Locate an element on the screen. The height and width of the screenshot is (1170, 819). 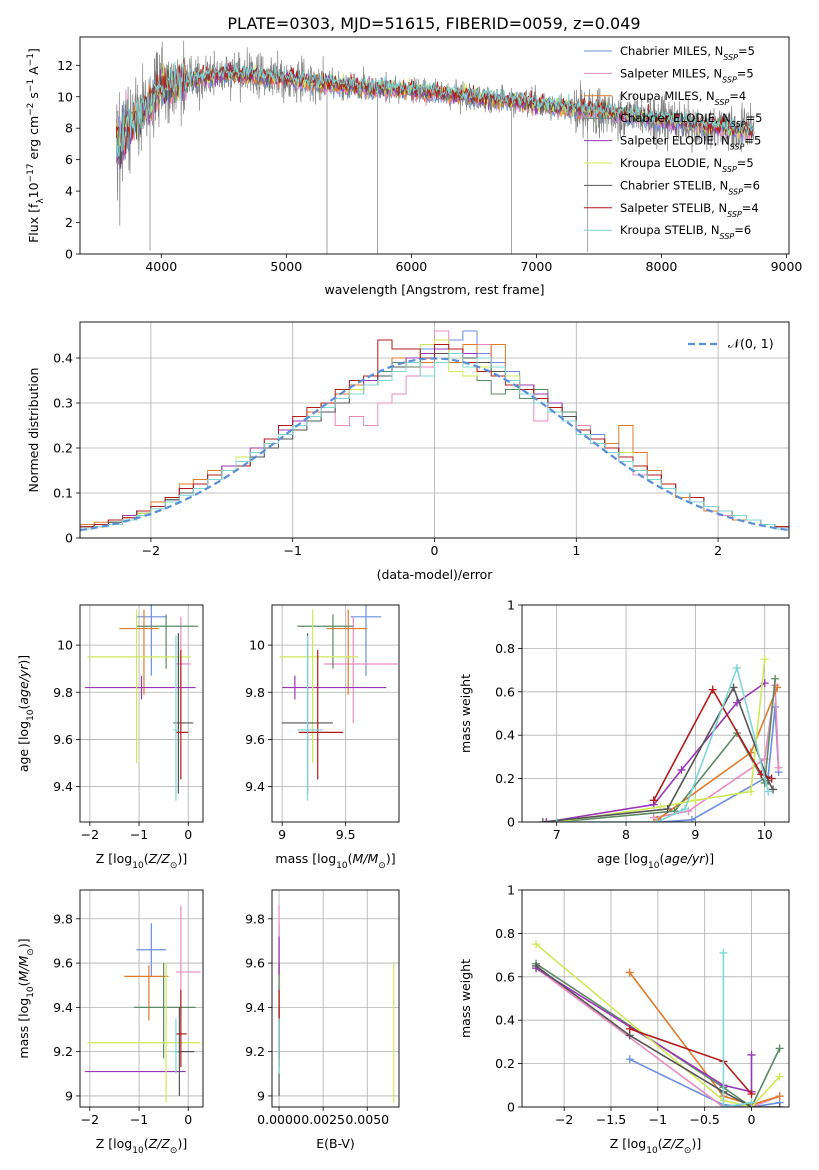
legend-label: Chabrier STELIB, NSSP=6 is located at coordinates (690, 187).